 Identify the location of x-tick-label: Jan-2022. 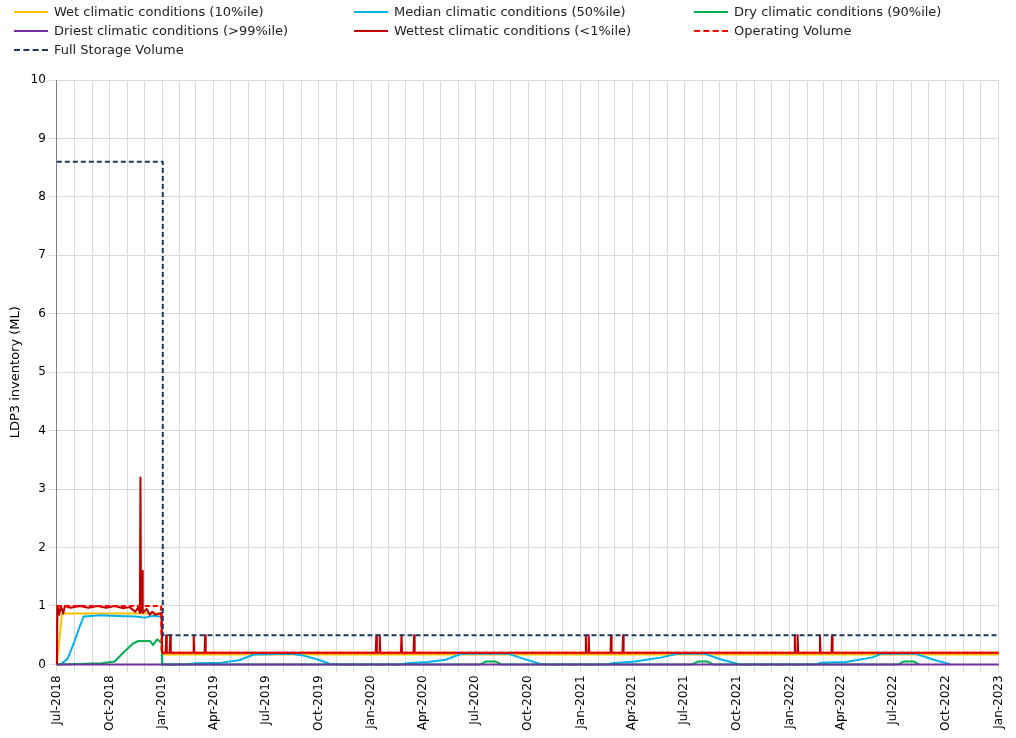
(788, 702).